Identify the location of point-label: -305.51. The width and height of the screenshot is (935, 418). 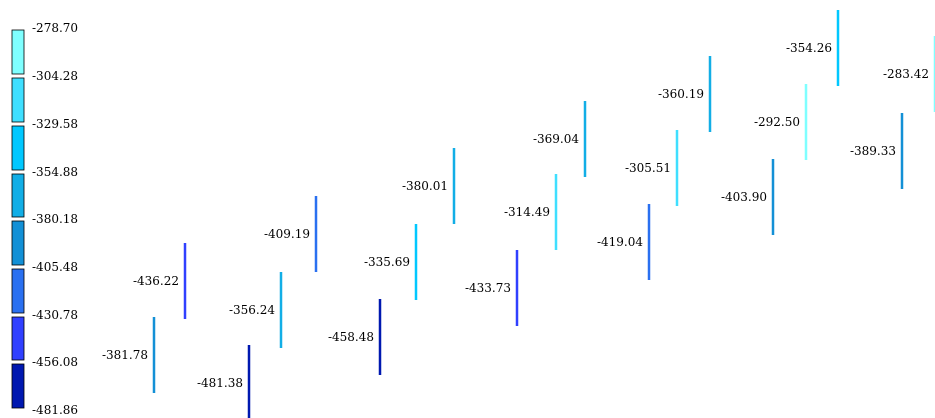
(648, 168).